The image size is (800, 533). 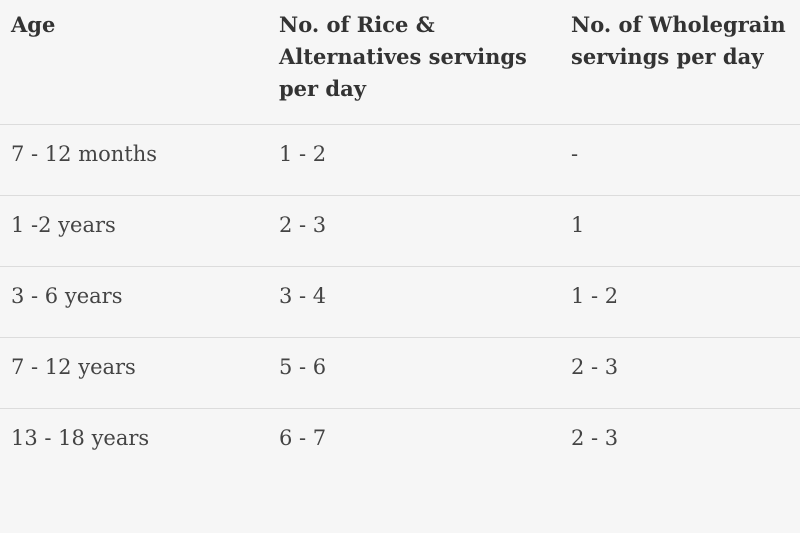 What do you see at coordinates (413, 302) in the screenshot?
I see `cell-rice-servings: 3 - 4` at bounding box center [413, 302].